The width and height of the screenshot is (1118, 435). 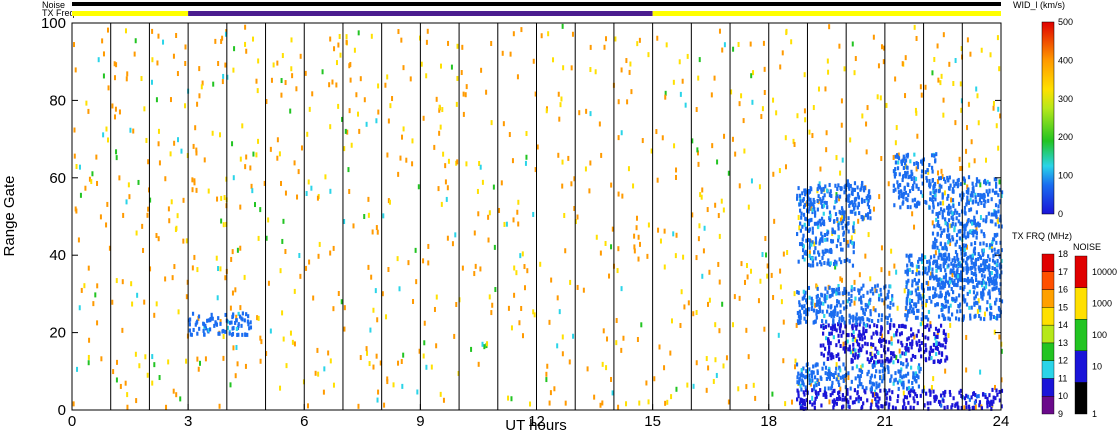 I want to click on noise-colorbar-tick-label: 100, so click(x=1099, y=335).